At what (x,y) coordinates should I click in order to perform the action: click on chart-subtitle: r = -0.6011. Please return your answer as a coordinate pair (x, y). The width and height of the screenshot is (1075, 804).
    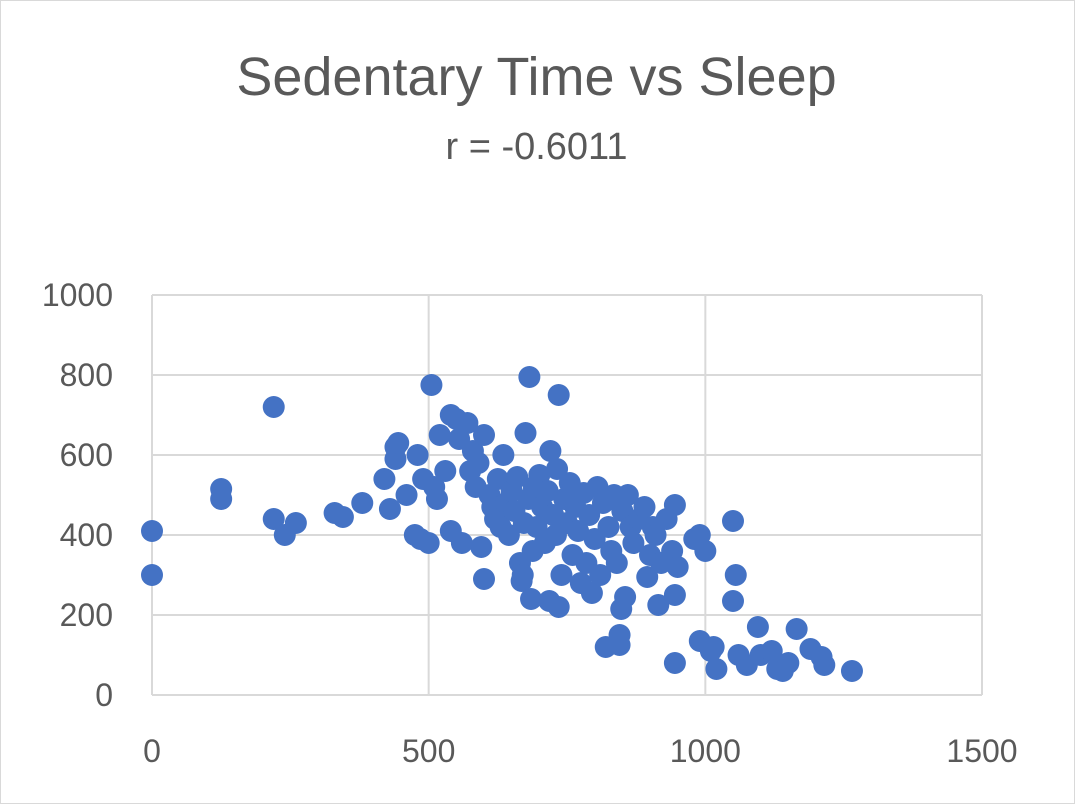
    Looking at the image, I should click on (536, 147).